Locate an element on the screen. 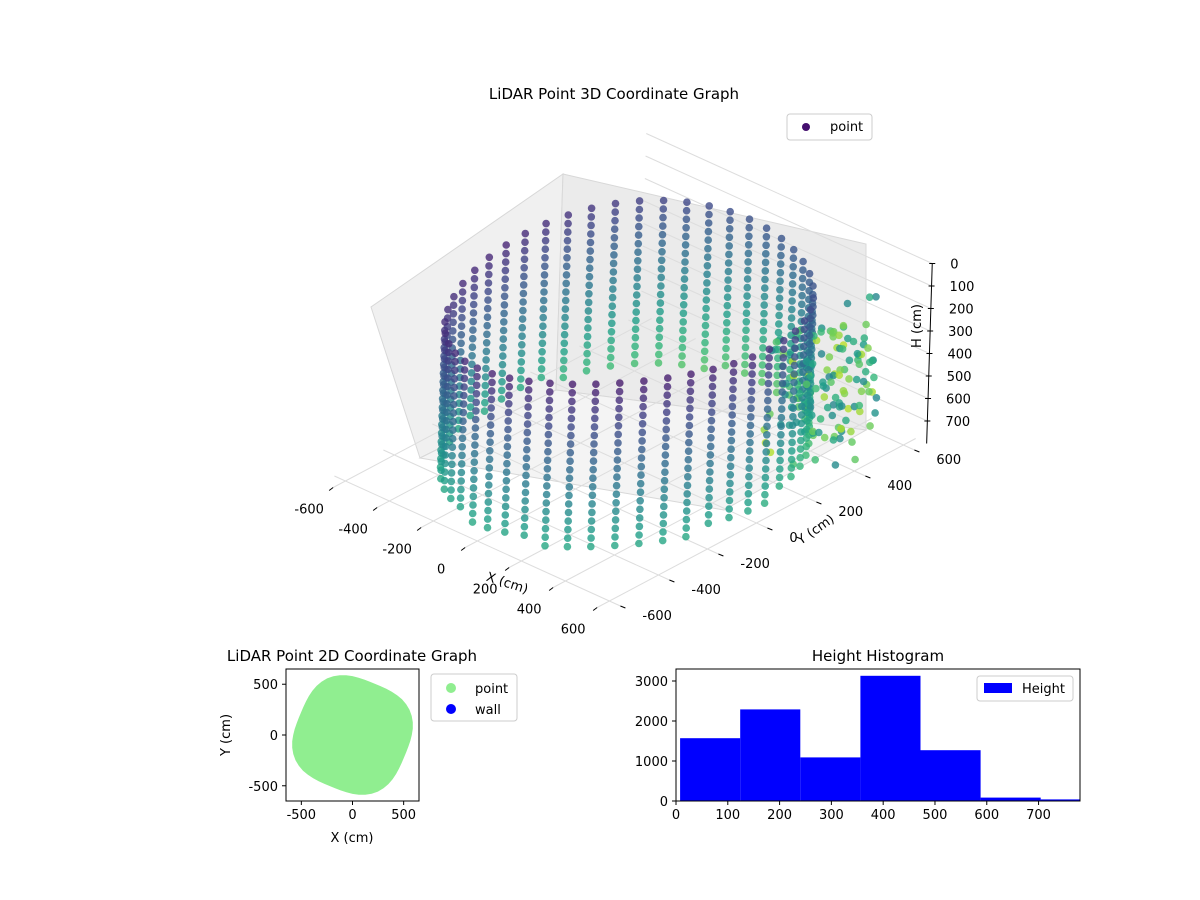 This screenshot has width=1200, height=900. x-tick-label-3d: -200 is located at coordinates (397, 550).